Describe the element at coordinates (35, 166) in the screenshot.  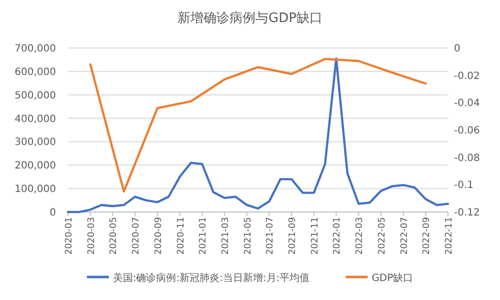
I see `y-tick-label: 200,000` at that location.